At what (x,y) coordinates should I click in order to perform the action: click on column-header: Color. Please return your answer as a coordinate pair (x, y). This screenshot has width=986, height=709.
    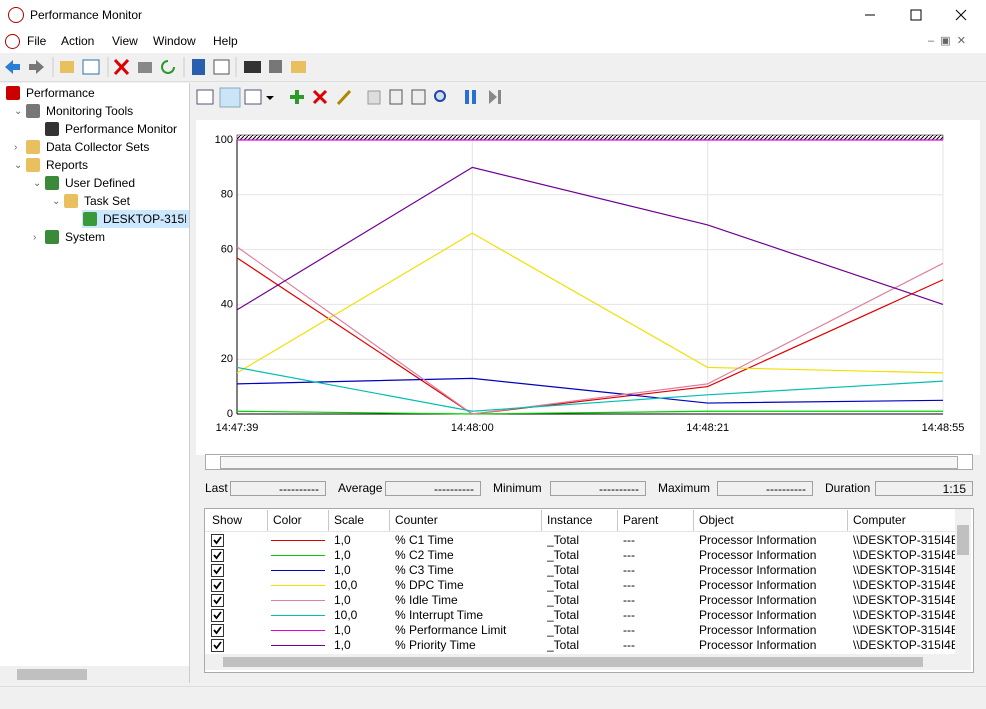
    Looking at the image, I should click on (287, 520).